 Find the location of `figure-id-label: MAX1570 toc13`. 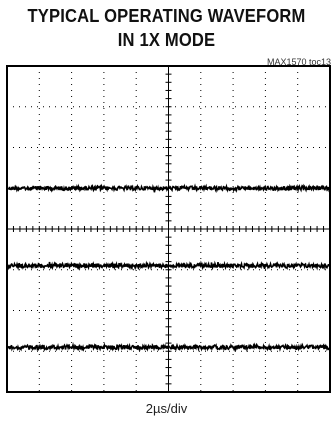

figure-id-label: MAX1570 toc13 is located at coordinates (298, 62).